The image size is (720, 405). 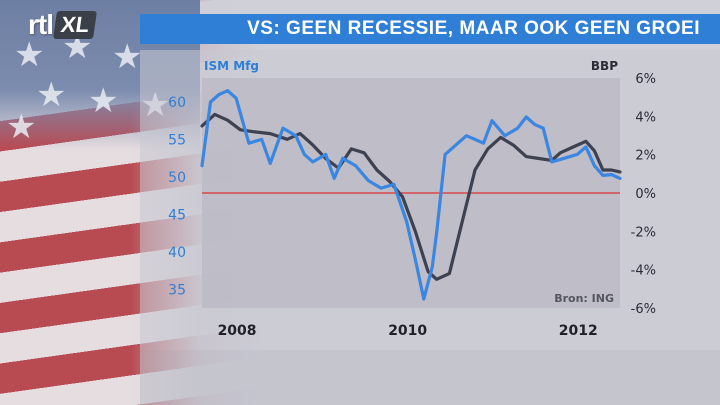 I want to click on x-axis-tick-label: 2010, so click(x=407, y=331).